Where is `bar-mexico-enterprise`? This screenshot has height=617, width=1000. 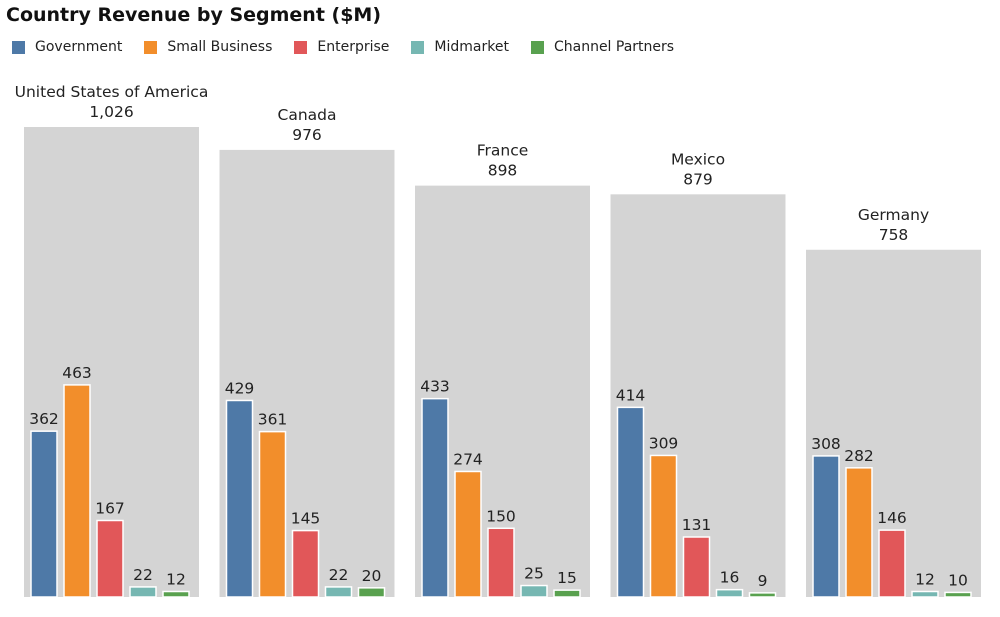 bar-mexico-enterprise is located at coordinates (696, 567).